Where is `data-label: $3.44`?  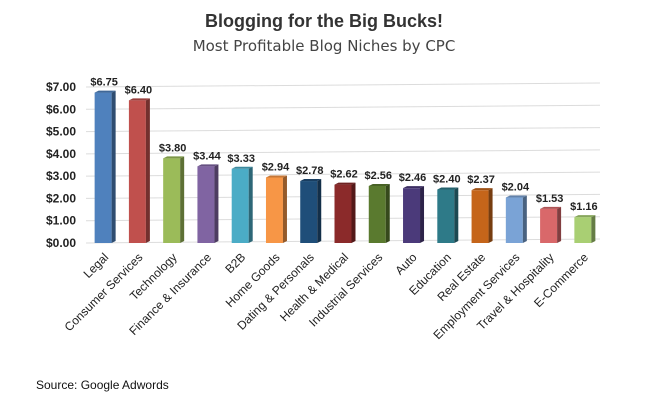 data-label: $3.44 is located at coordinates (207, 156).